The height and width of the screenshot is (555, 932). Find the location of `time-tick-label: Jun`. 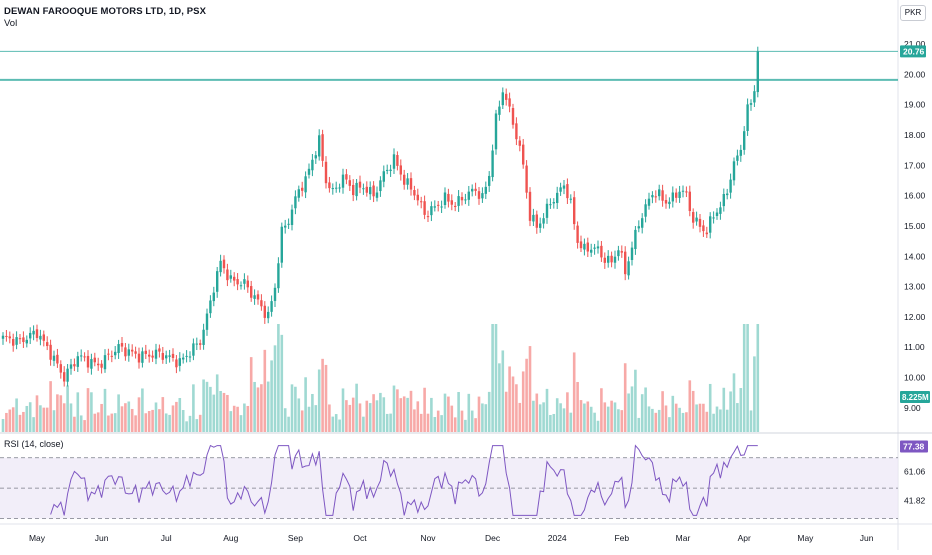

time-tick-label: Jun is located at coordinates (102, 538).